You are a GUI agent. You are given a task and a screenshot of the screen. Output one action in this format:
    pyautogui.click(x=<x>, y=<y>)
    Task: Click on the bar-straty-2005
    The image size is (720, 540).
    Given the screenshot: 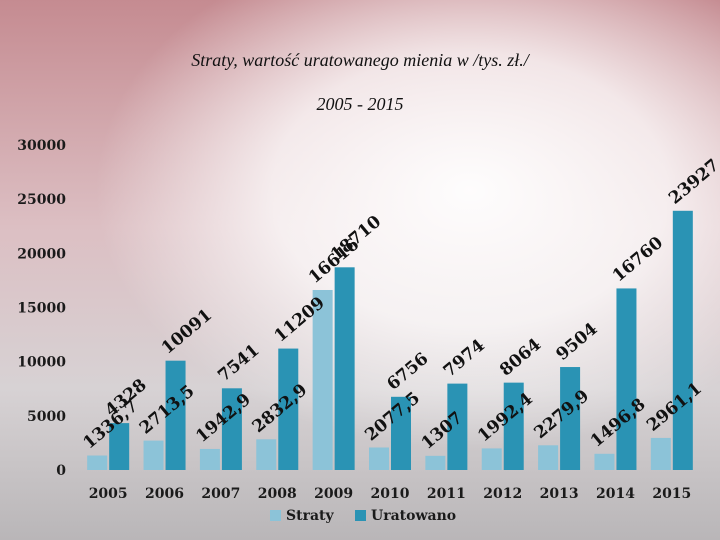 What is the action you would take?
    pyautogui.click(x=97, y=462)
    